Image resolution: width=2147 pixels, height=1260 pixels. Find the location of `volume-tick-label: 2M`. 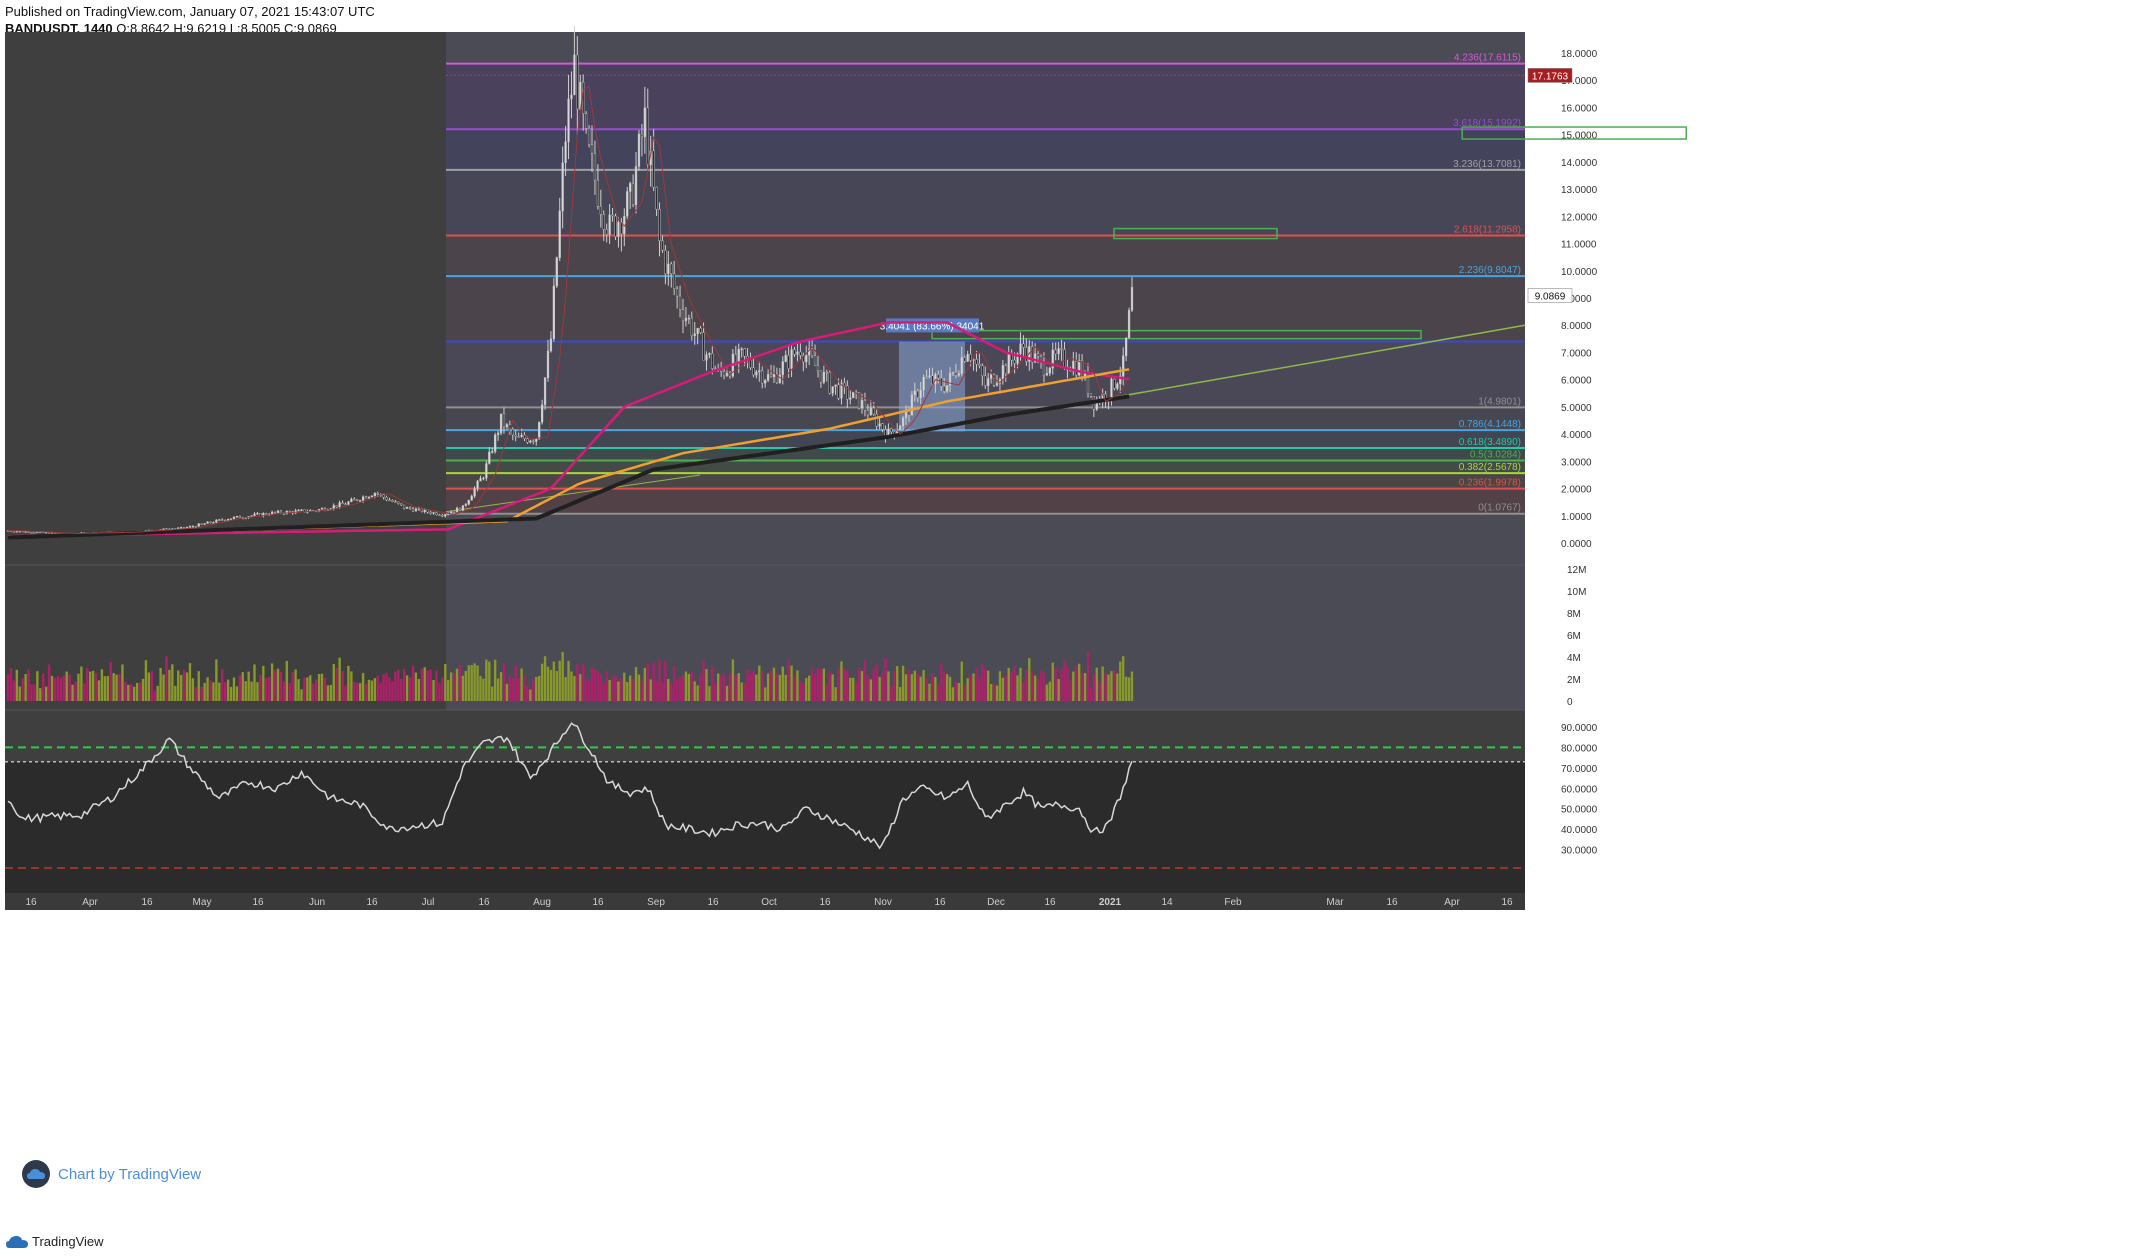

volume-tick-label: 2M is located at coordinates (1574, 680).